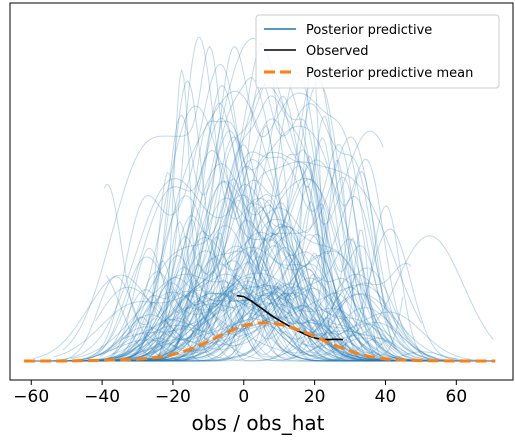  I want to click on posterior-predictive-mean-line, so click(260, 342).